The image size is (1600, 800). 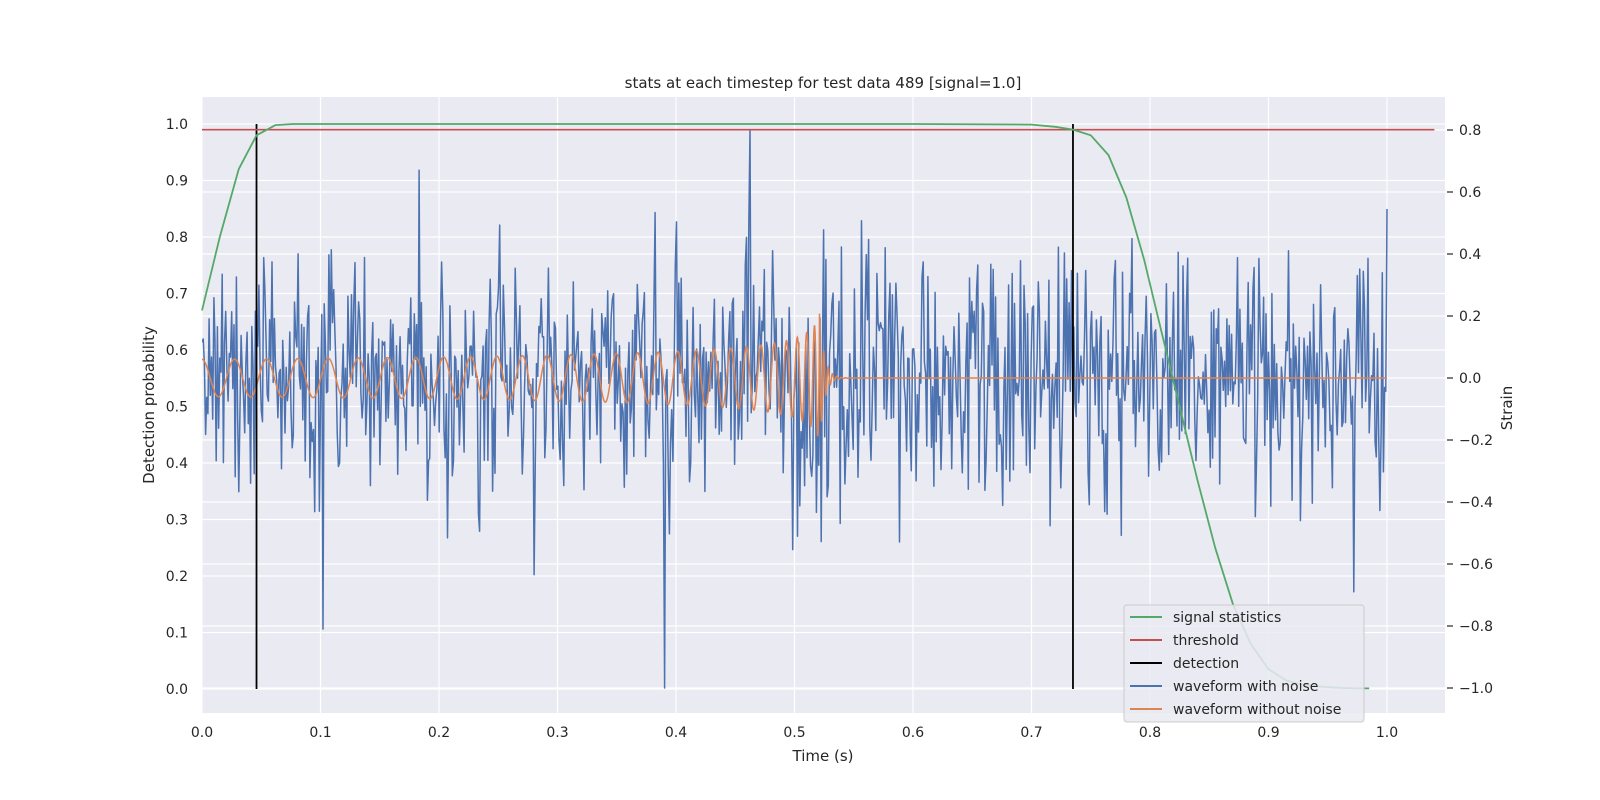 I want to click on legend-label: signal statistics, so click(x=1227, y=618).